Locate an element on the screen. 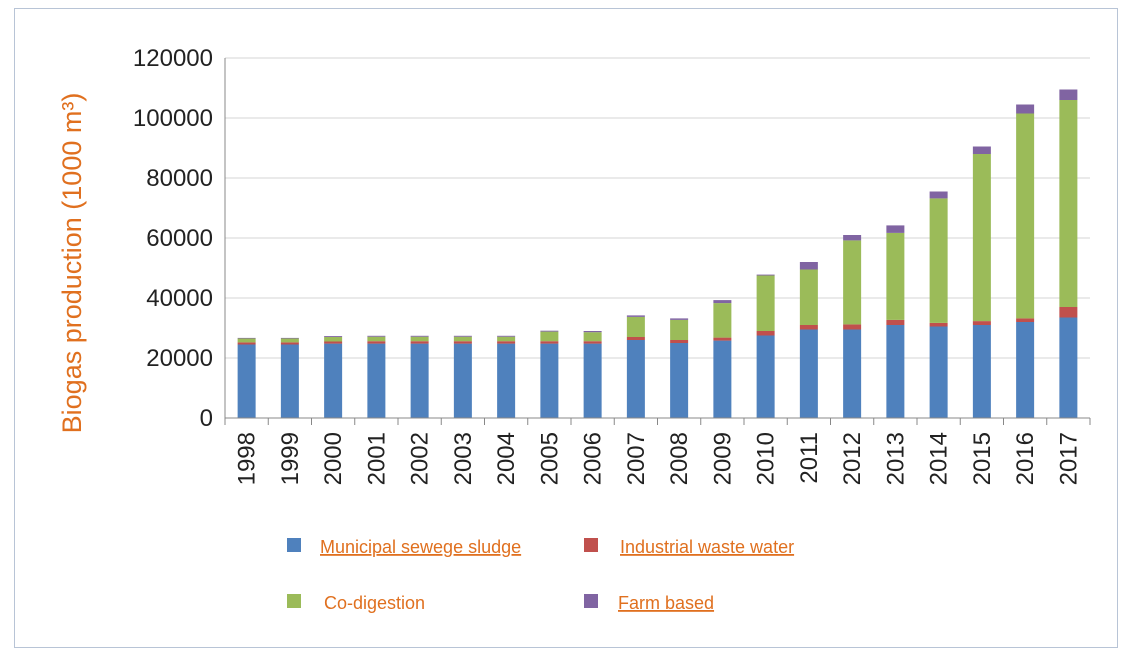  y-tick-label: 100000 is located at coordinates (173, 118).